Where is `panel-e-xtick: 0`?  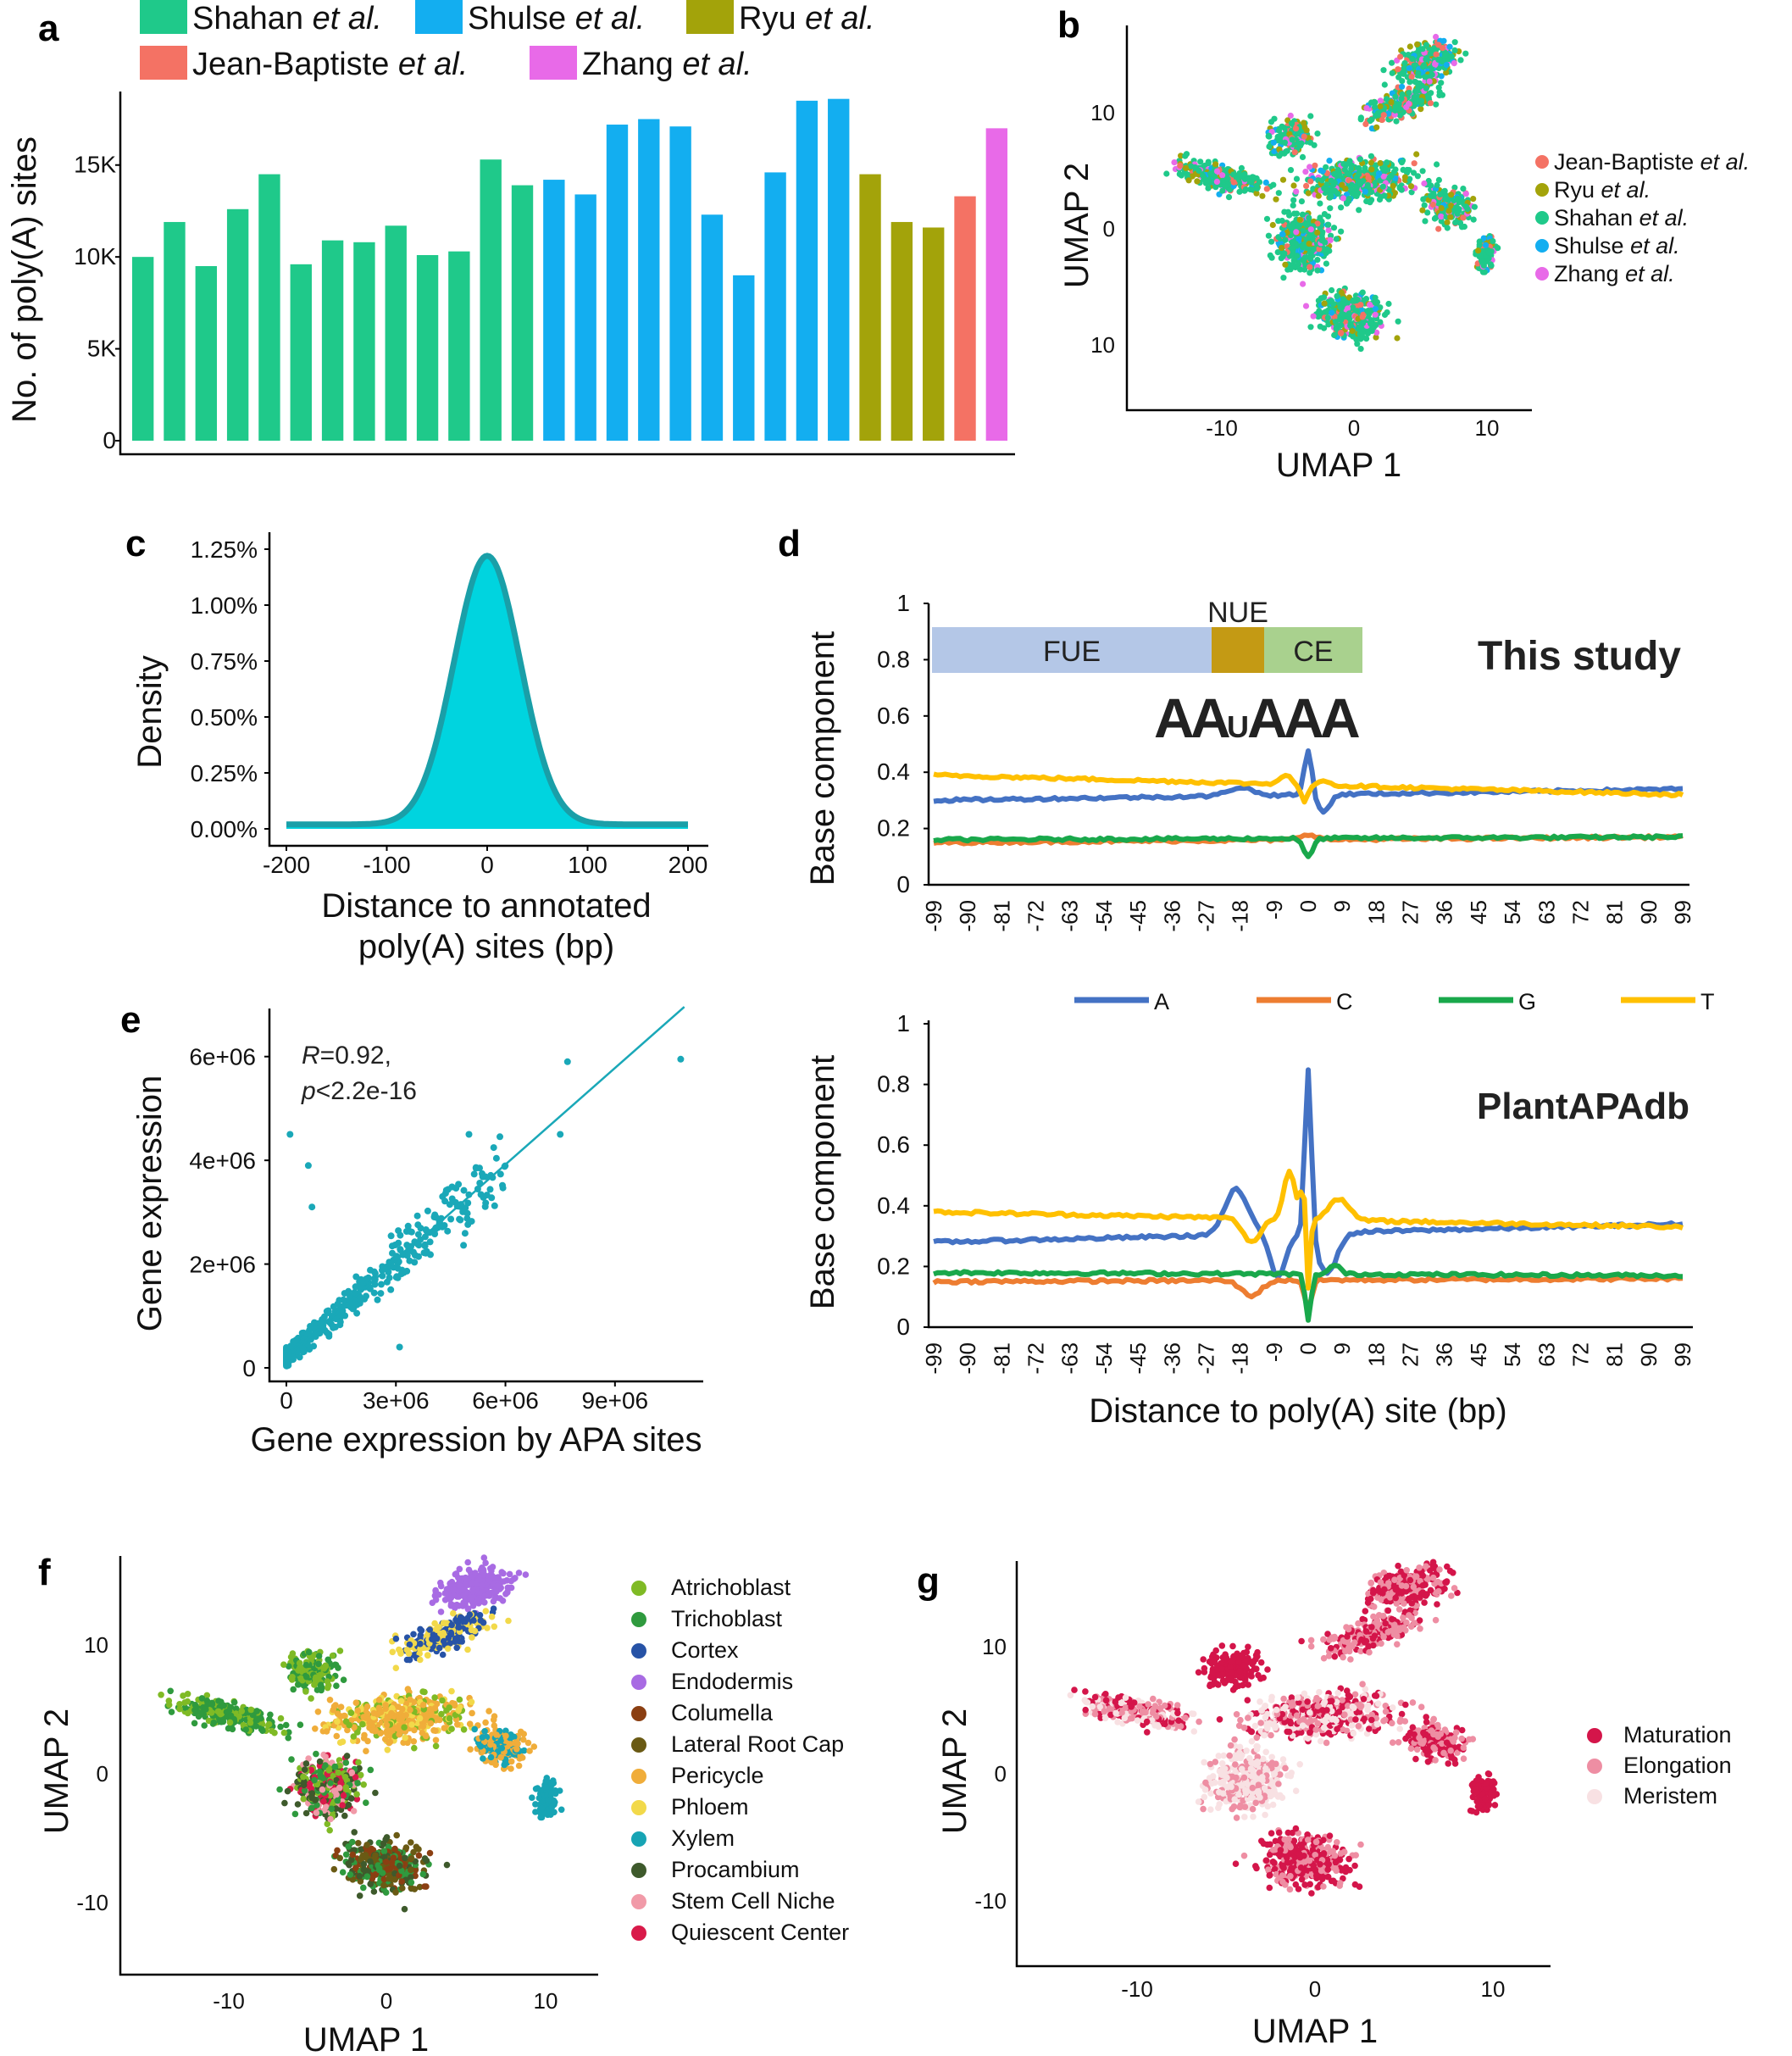
panel-e-xtick: 0 is located at coordinates (286, 1400).